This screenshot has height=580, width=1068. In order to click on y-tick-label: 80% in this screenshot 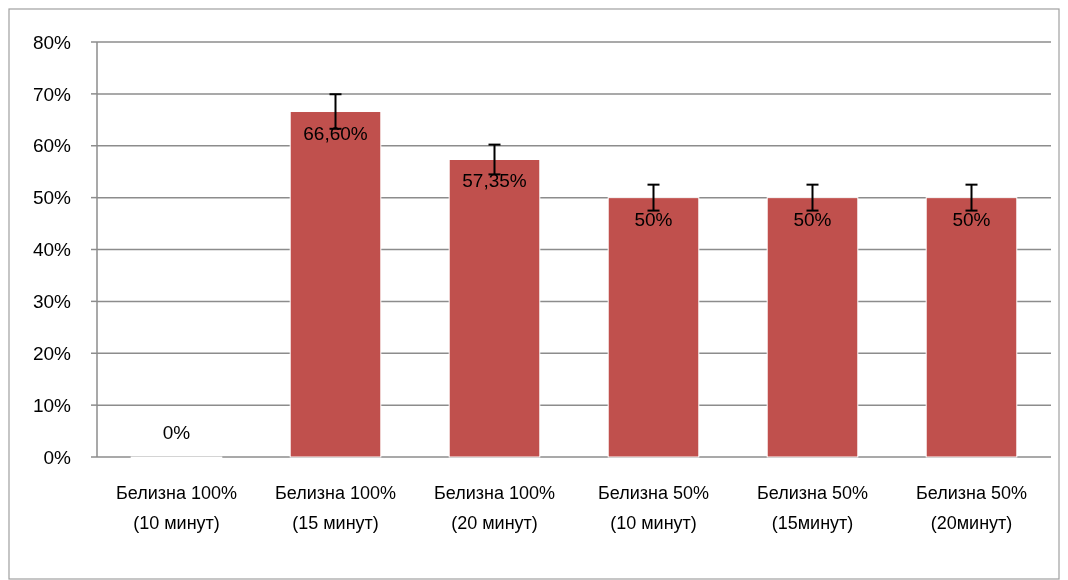, I will do `click(52, 42)`.